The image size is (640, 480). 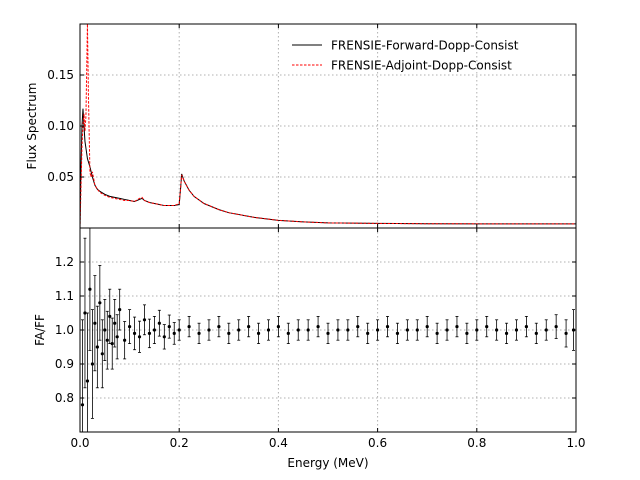 What do you see at coordinates (60, 126) in the screenshot?
I see `y-tick-label-1: 0.10` at bounding box center [60, 126].